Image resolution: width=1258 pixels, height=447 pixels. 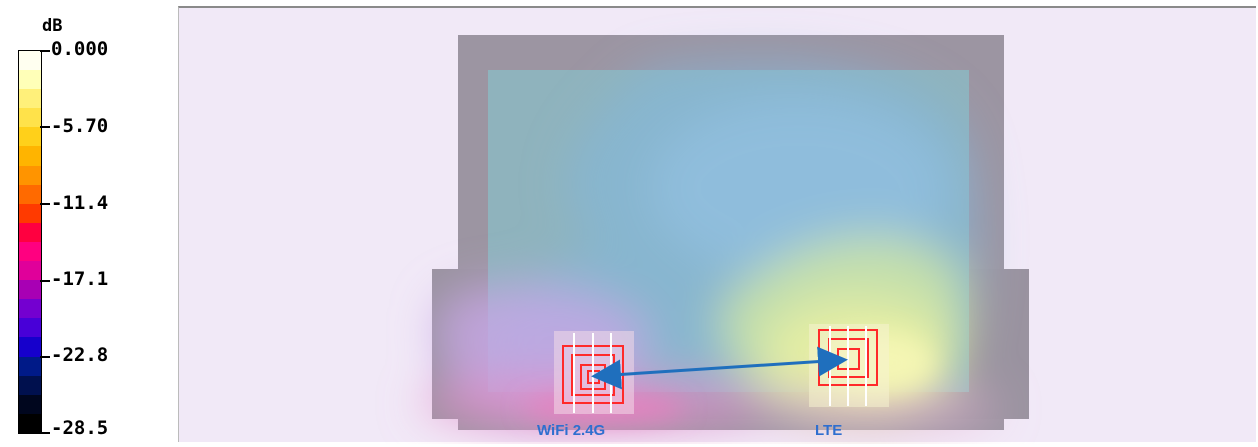 I want to click on legend-label-3: -17.1, so click(x=80, y=279).